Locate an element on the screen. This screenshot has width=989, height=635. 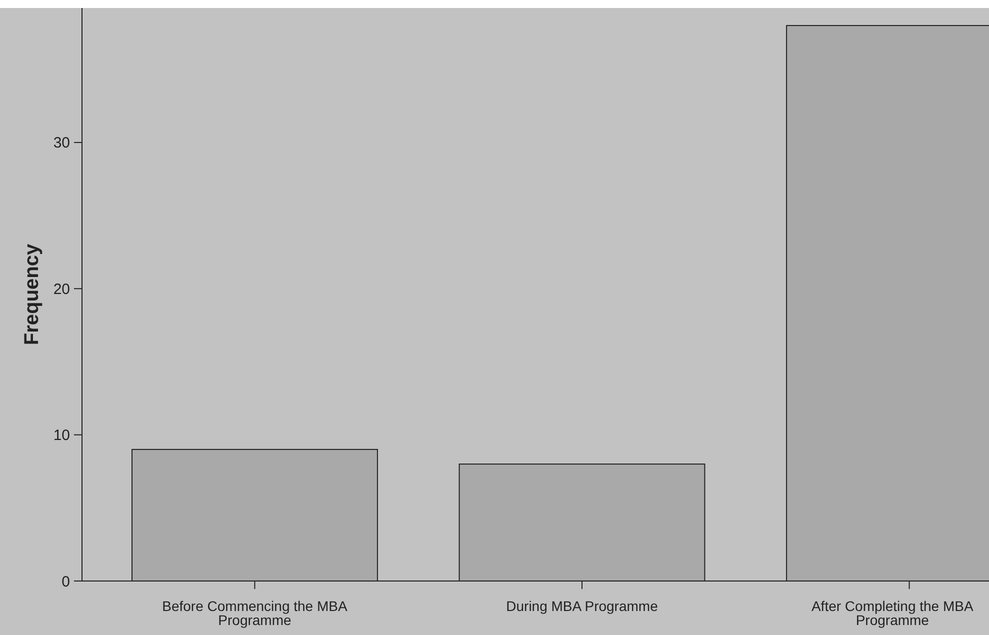
y-tick-label: 20 is located at coordinates (61, 289).